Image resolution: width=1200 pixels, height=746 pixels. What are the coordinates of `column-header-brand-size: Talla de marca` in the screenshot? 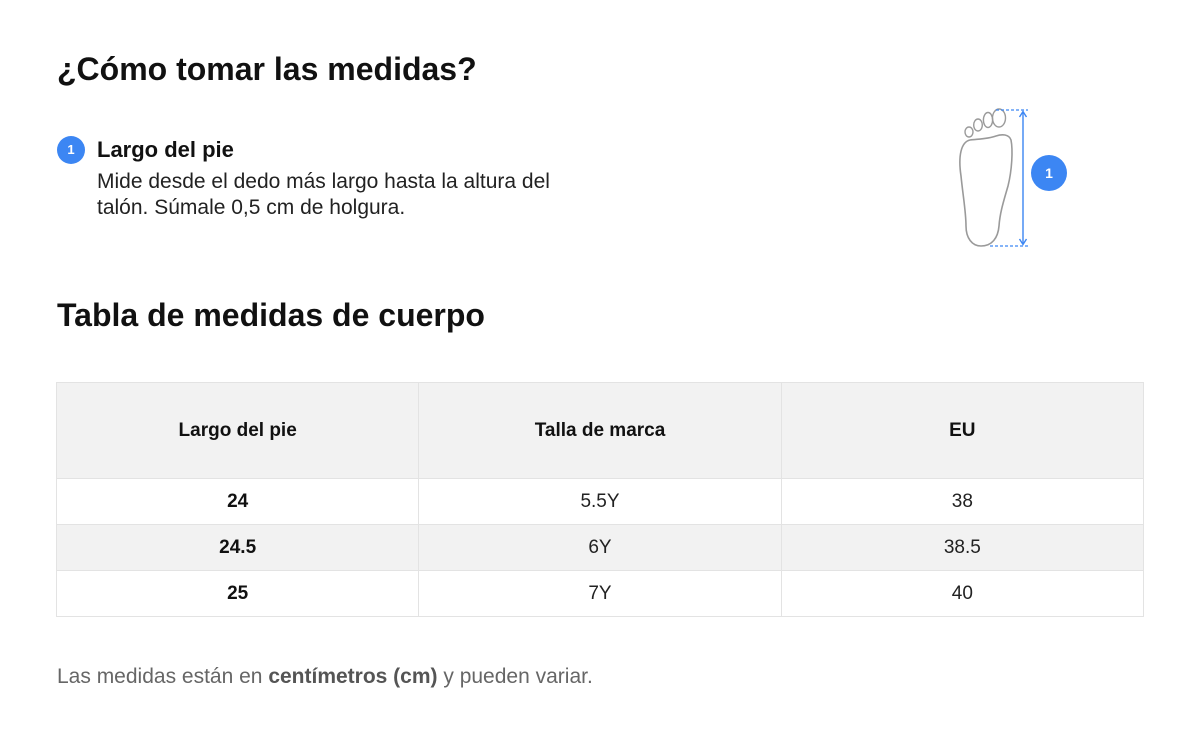 It's located at (600, 430).